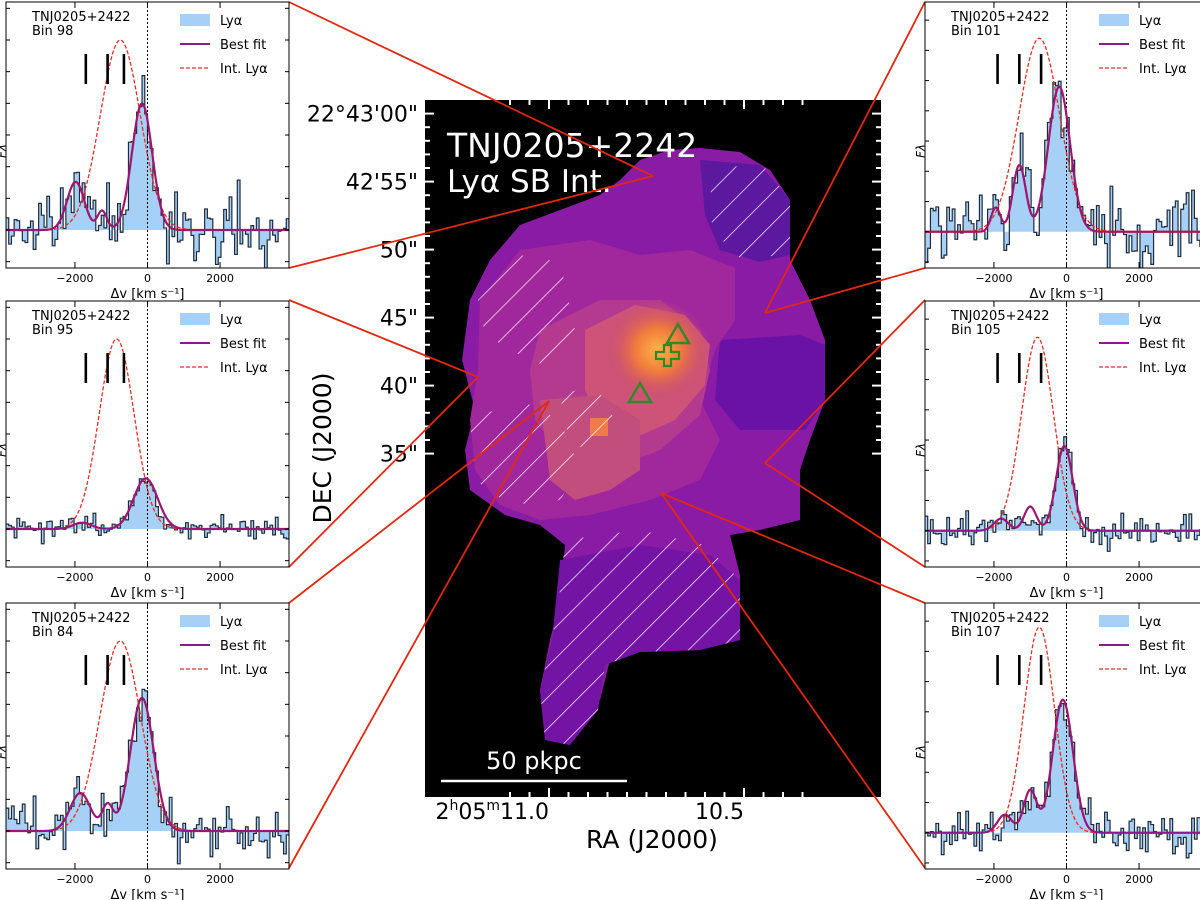  Describe the element at coordinates (322, 448) in the screenshot. I see `map-ylabel: DEC (J2000)` at that location.